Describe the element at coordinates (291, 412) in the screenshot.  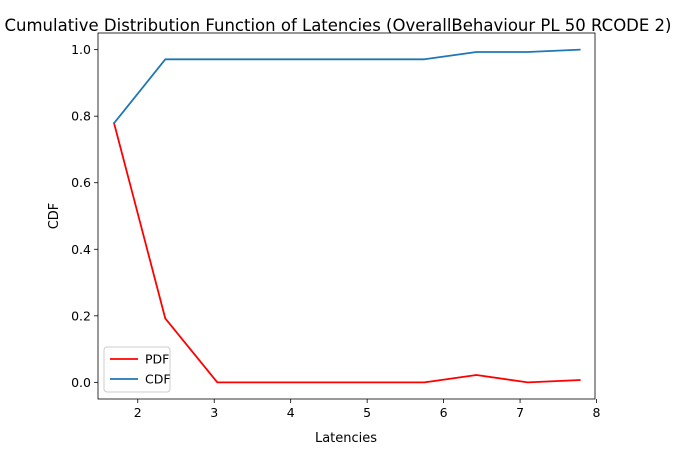
I see `x-tick-label: 4` at that location.